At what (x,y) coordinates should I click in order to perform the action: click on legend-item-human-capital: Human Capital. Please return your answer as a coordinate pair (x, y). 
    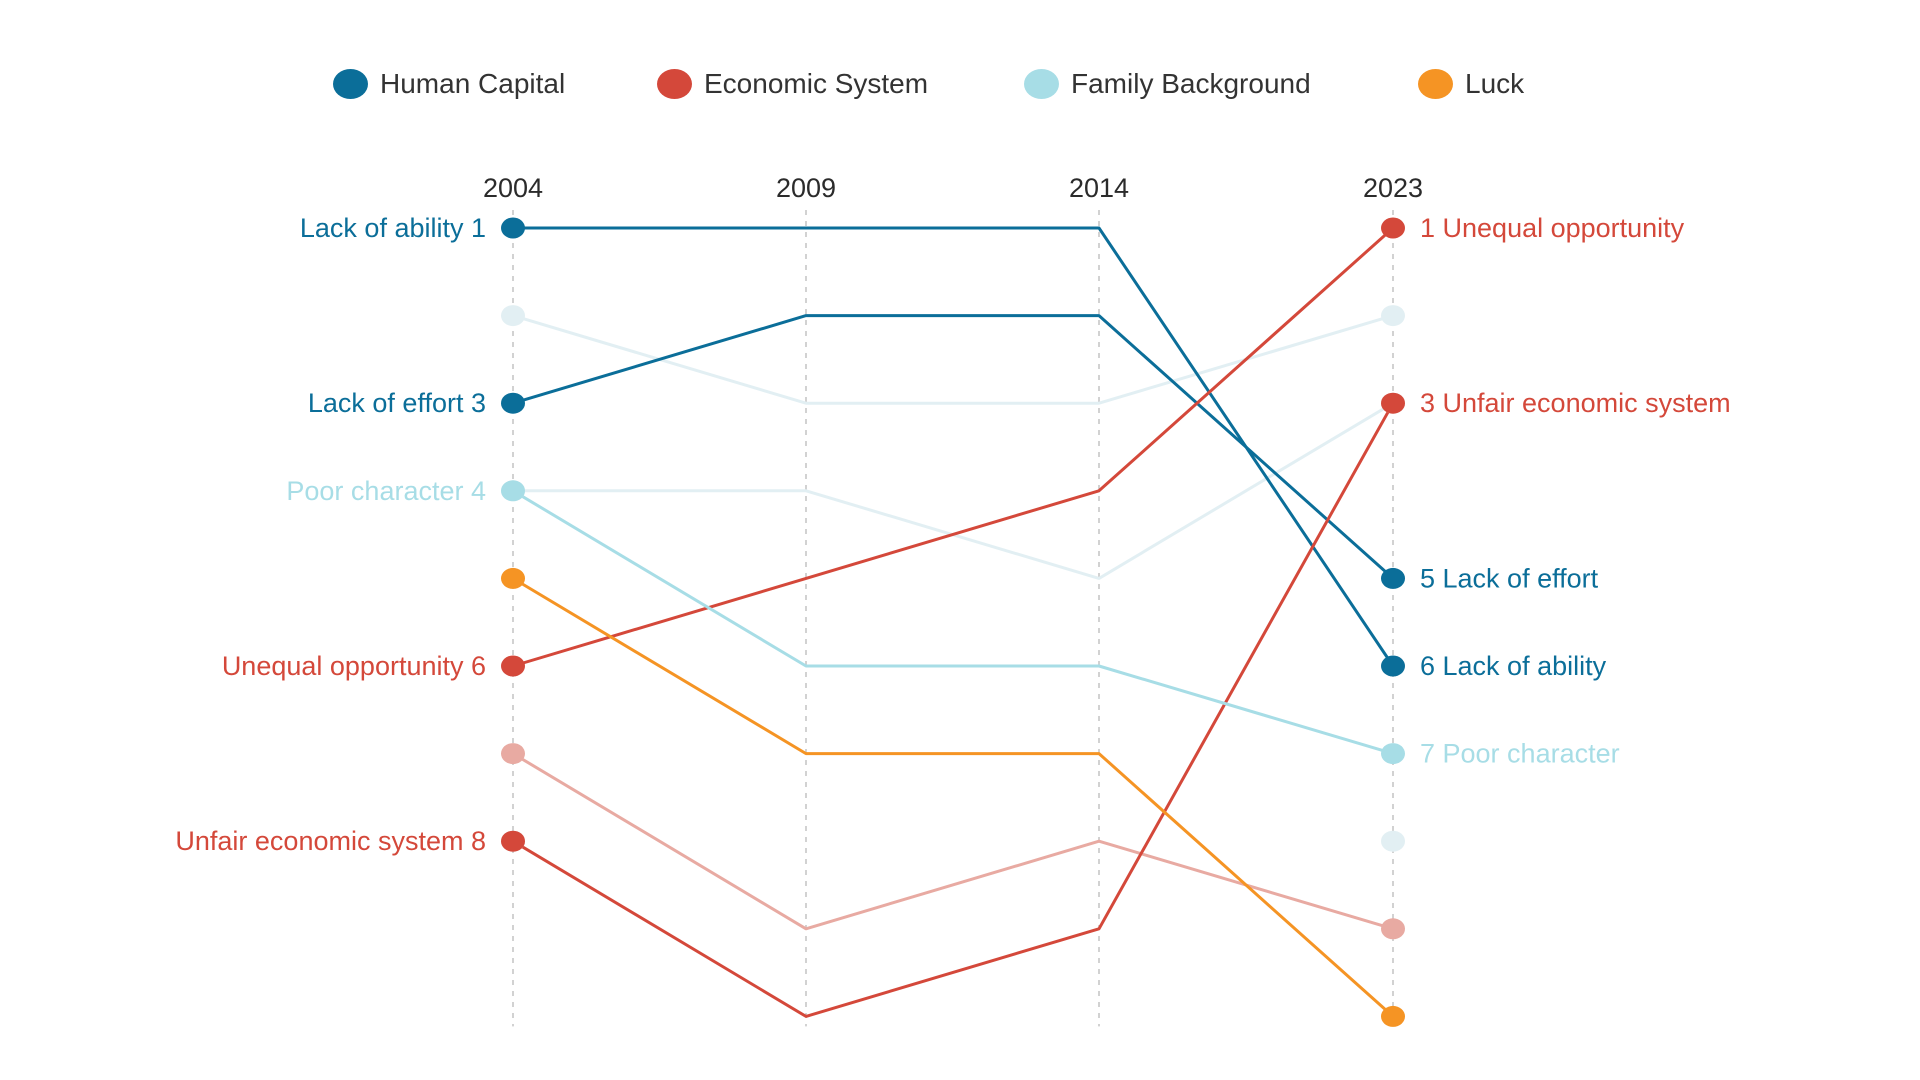
    Looking at the image, I should click on (449, 84).